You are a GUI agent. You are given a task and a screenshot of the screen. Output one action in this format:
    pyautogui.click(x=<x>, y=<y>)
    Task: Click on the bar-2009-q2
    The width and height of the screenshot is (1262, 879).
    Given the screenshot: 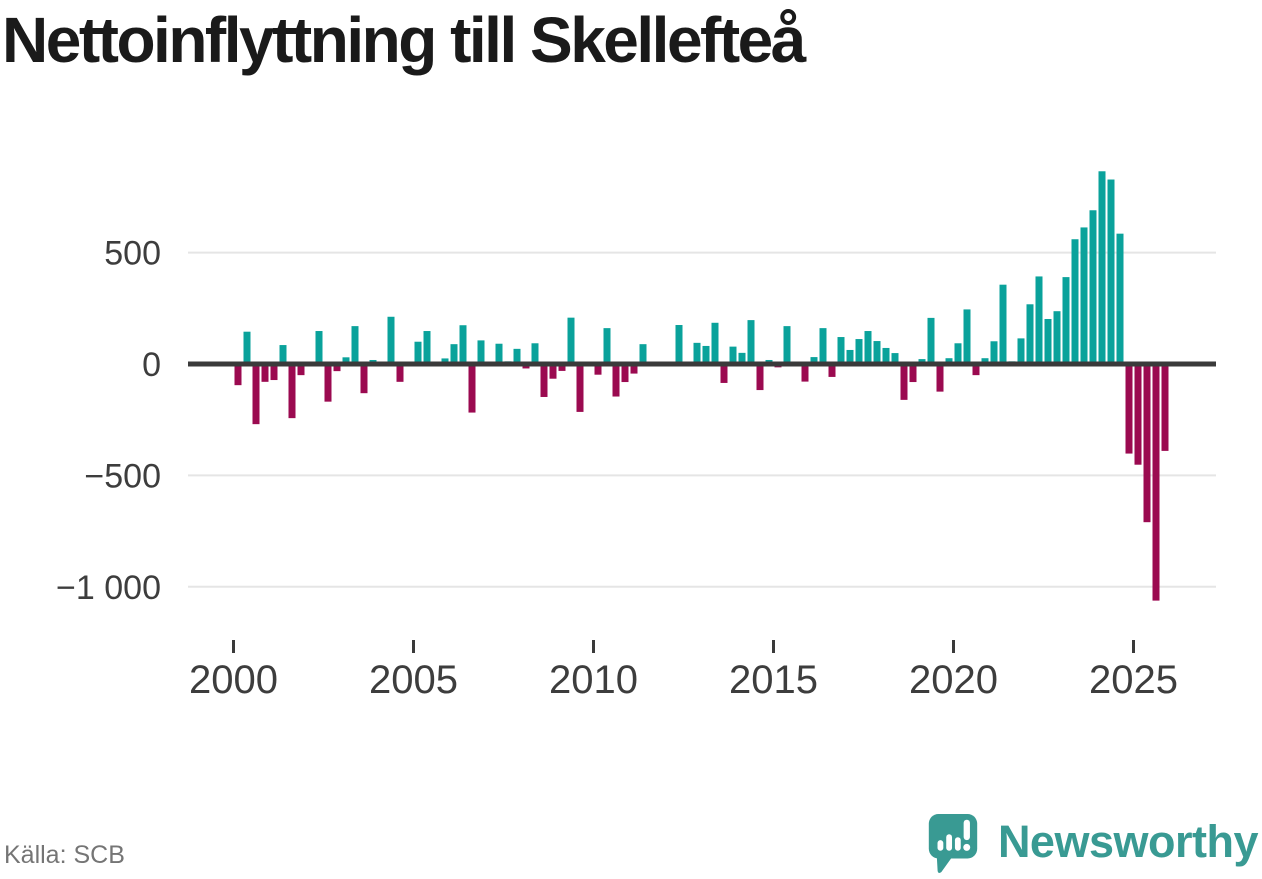 What is the action you would take?
    pyautogui.click(x=571, y=340)
    